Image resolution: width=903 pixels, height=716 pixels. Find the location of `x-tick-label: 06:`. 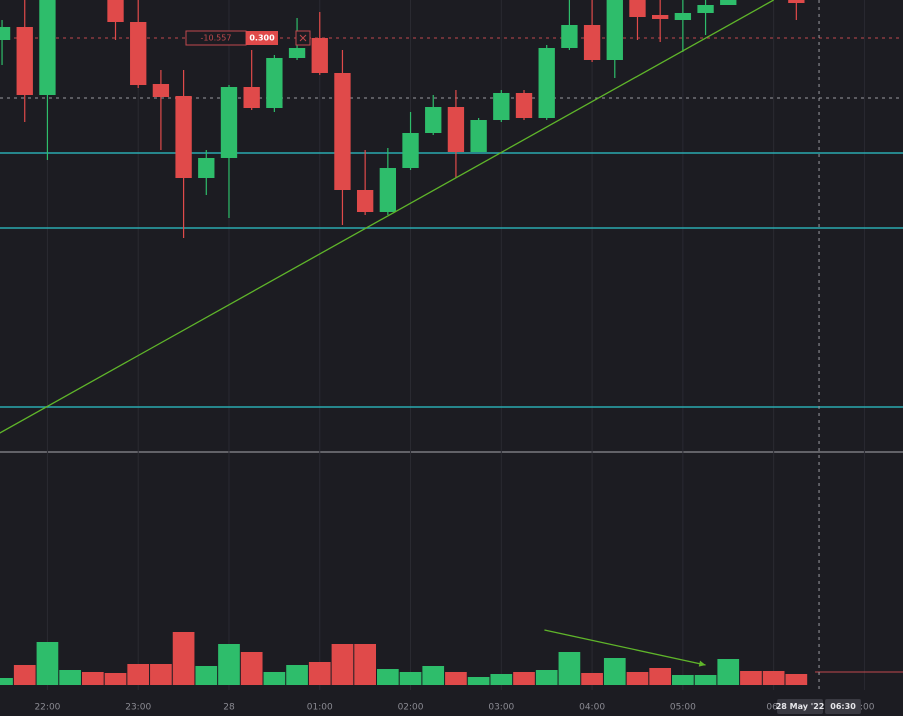

x-tick-label: 06: is located at coordinates (773, 708).